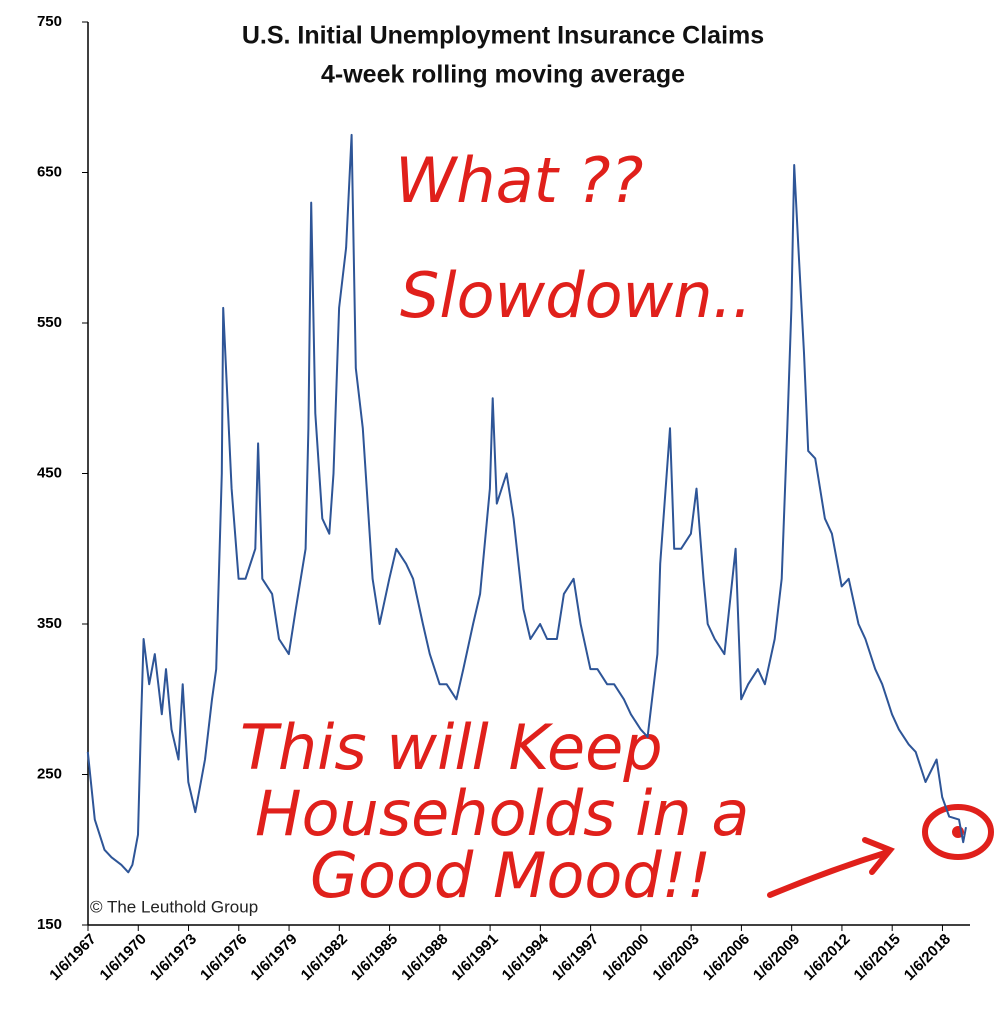 The width and height of the screenshot is (1000, 1032). I want to click on x-tick-label: 1/6/1976, so click(223, 957).